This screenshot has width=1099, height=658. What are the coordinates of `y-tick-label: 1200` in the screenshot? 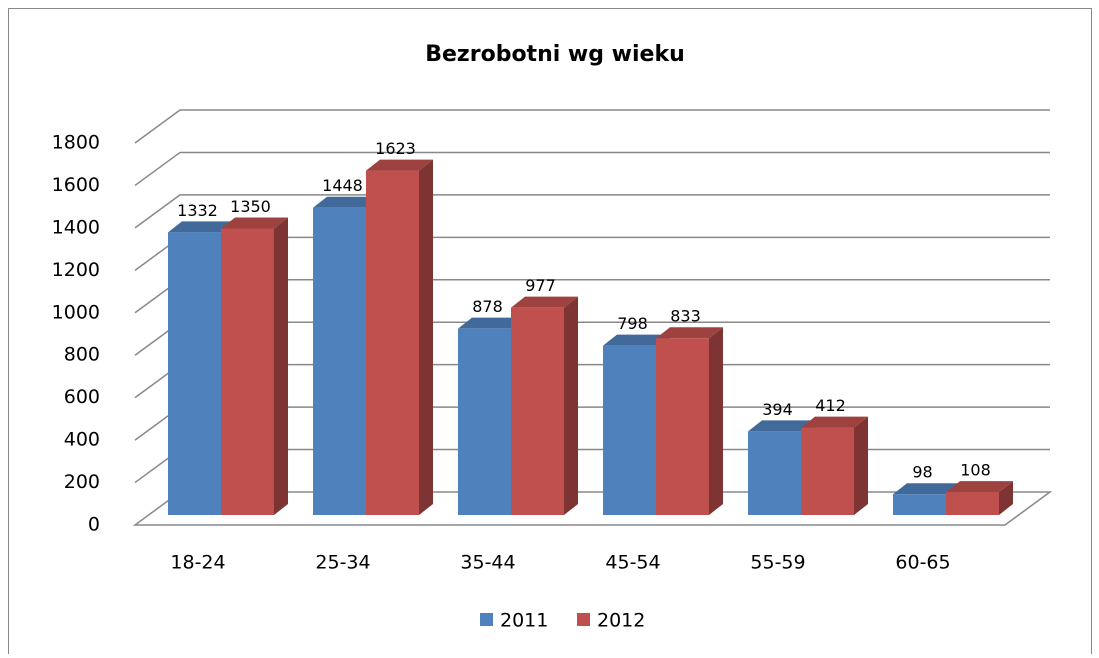 It's located at (76, 270).